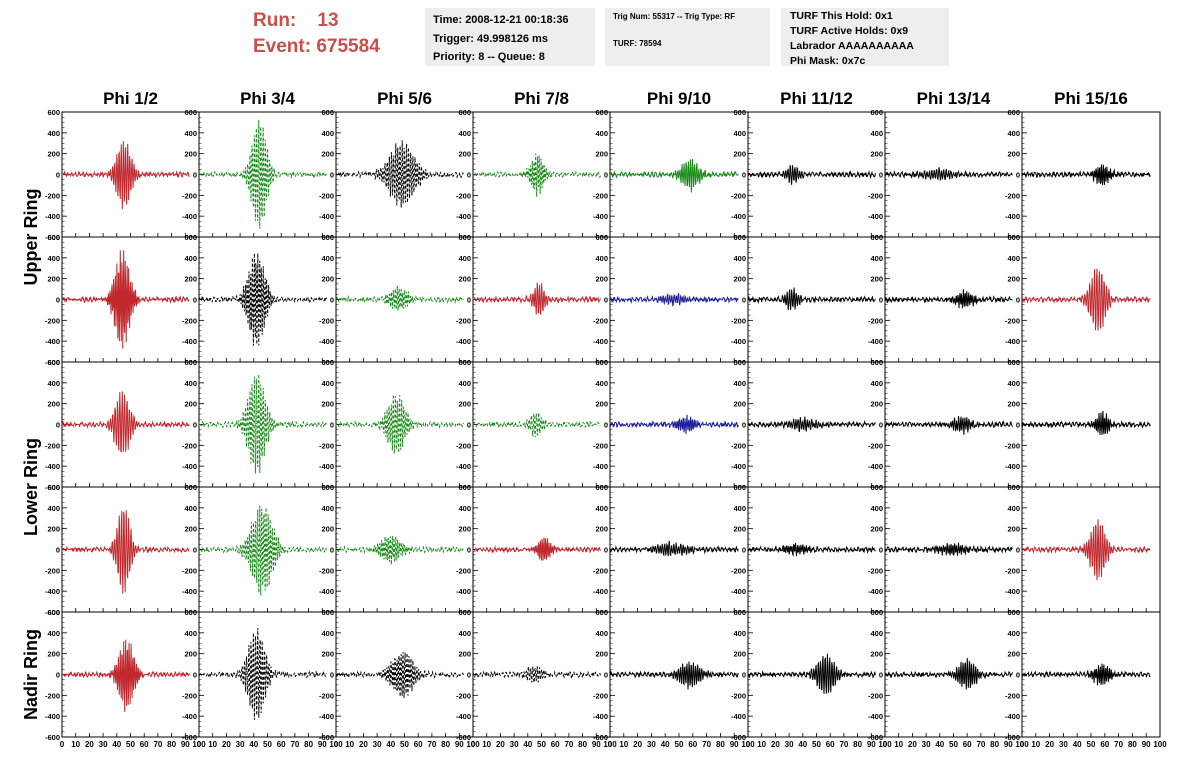  What do you see at coordinates (541, 424) in the screenshot?
I see `panel-frame` at bounding box center [541, 424].